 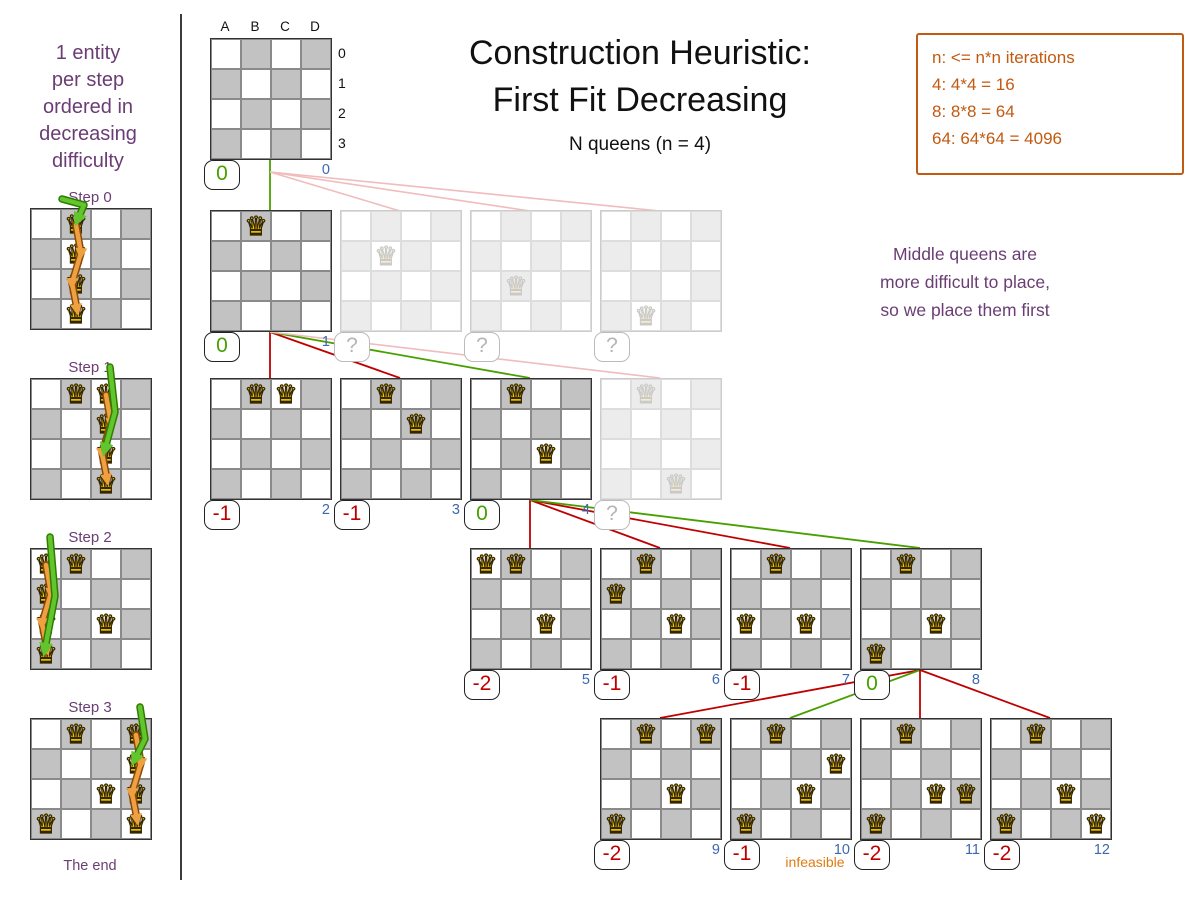 I want to click on the-end-label: The end, so click(x=90, y=866).